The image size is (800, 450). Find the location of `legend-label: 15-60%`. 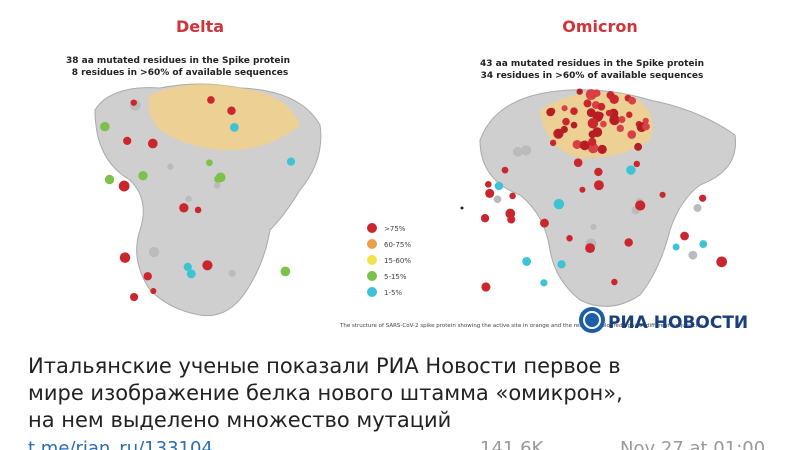

legend-label: 15-60% is located at coordinates (397, 261).